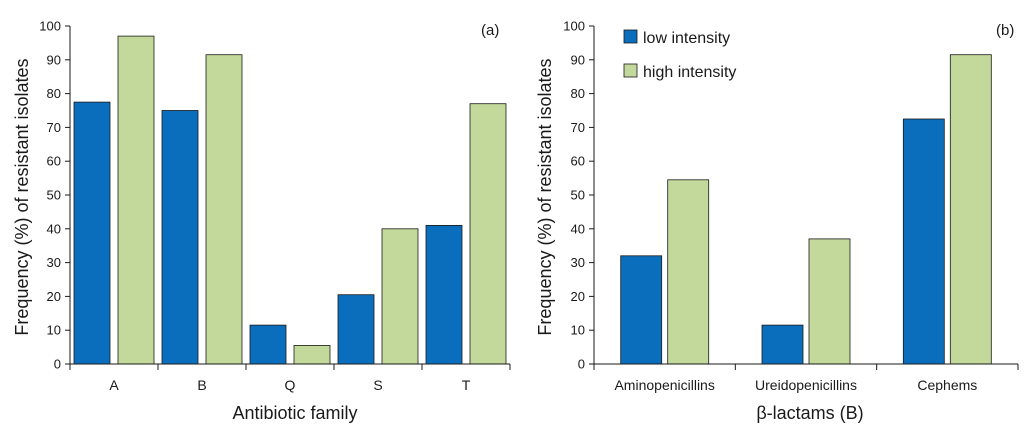  What do you see at coordinates (114, 385) in the screenshot?
I see `x-tick-label-a-a: A` at bounding box center [114, 385].